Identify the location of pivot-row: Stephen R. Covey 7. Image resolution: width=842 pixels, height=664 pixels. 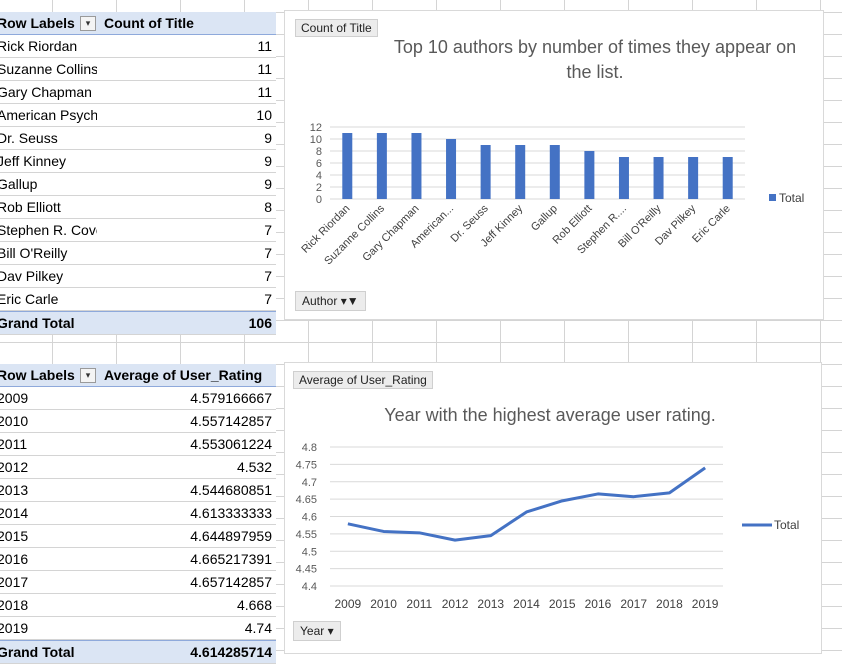
(138, 230).